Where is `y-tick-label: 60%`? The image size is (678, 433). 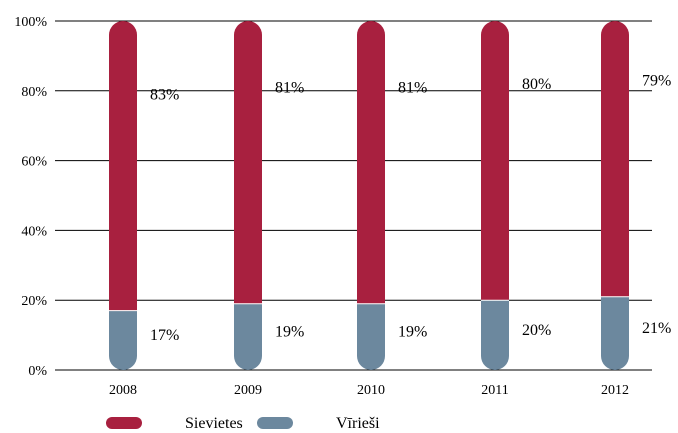 y-tick-label: 60% is located at coordinates (34, 162).